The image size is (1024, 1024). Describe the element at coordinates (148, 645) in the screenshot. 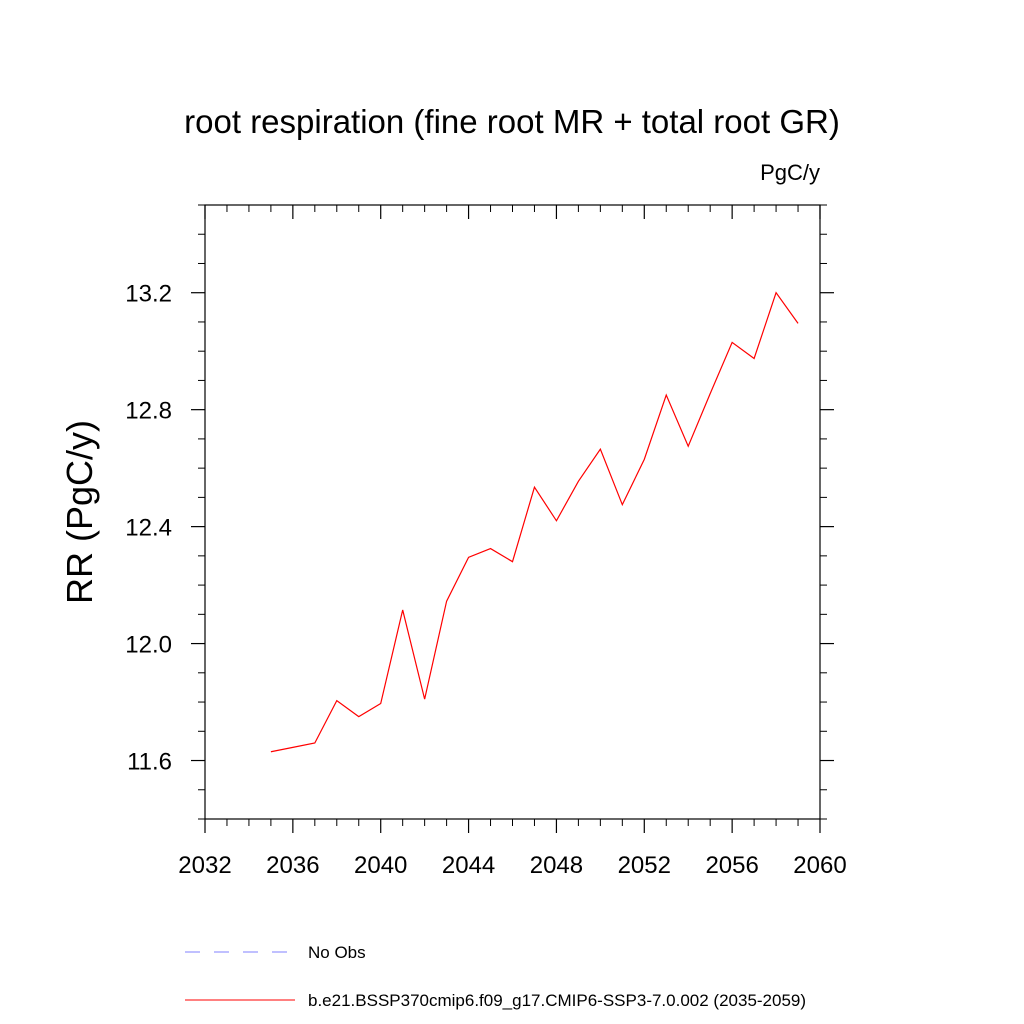

I see `y-tick-label: 12.0` at that location.